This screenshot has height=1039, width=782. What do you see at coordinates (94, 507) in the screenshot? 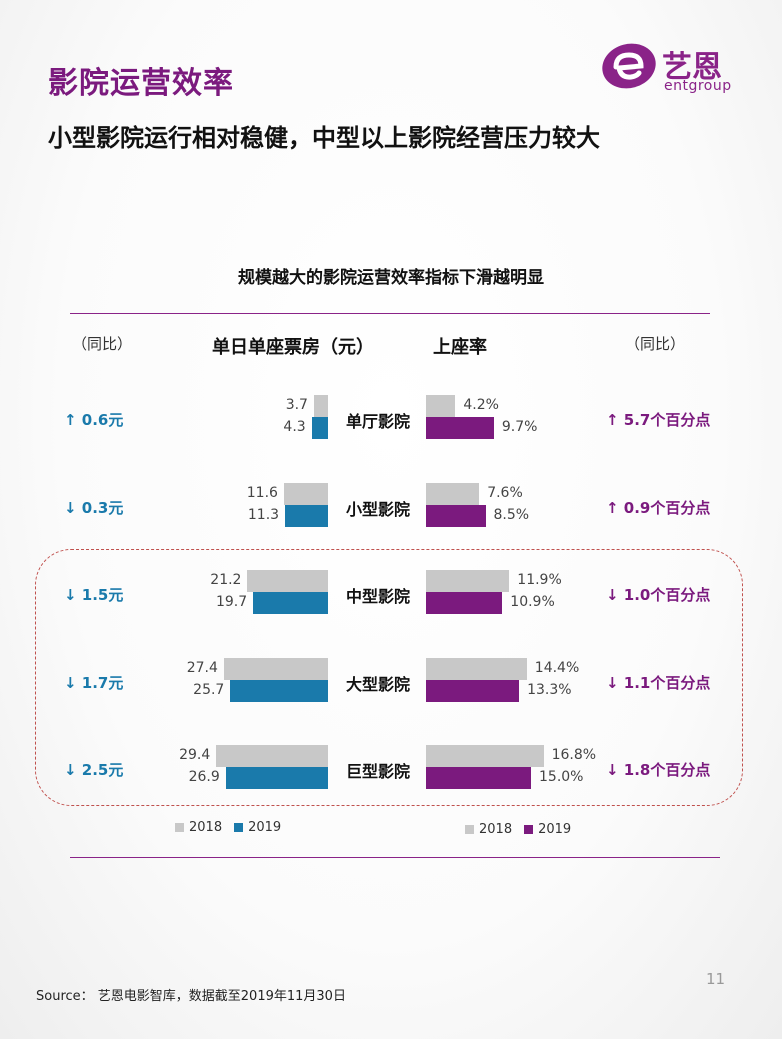
I see `left-yoy-change: ↓ 0.3元` at bounding box center [94, 507].